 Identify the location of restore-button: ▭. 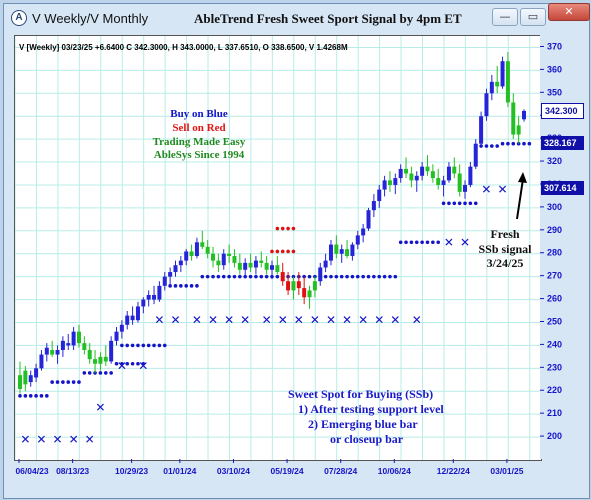
(533, 17).